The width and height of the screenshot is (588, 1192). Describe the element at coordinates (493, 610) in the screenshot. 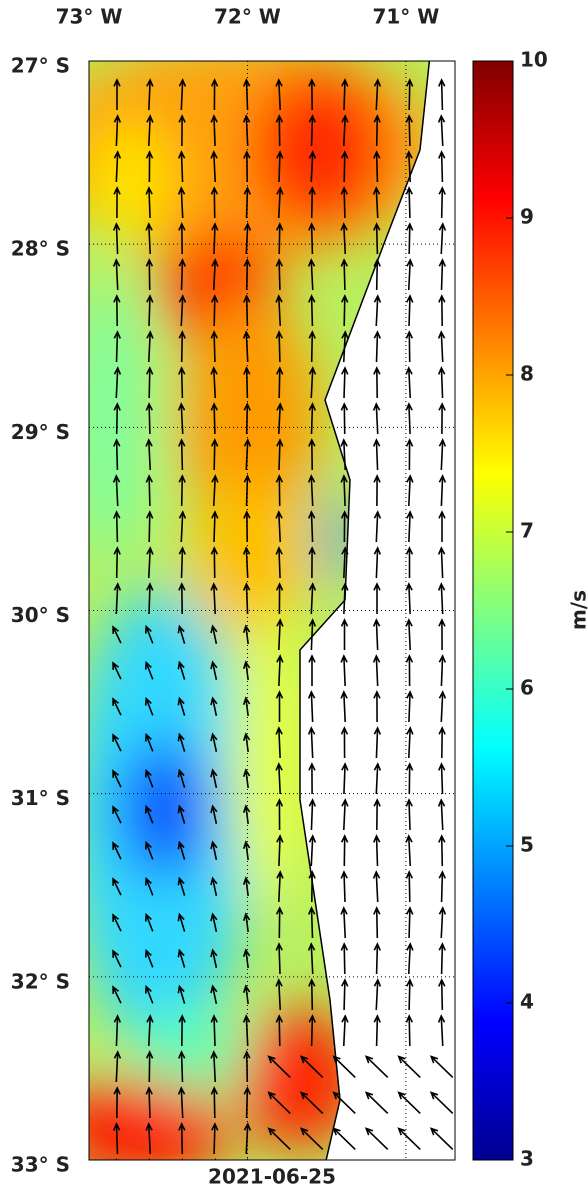

I see `colorbar` at that location.